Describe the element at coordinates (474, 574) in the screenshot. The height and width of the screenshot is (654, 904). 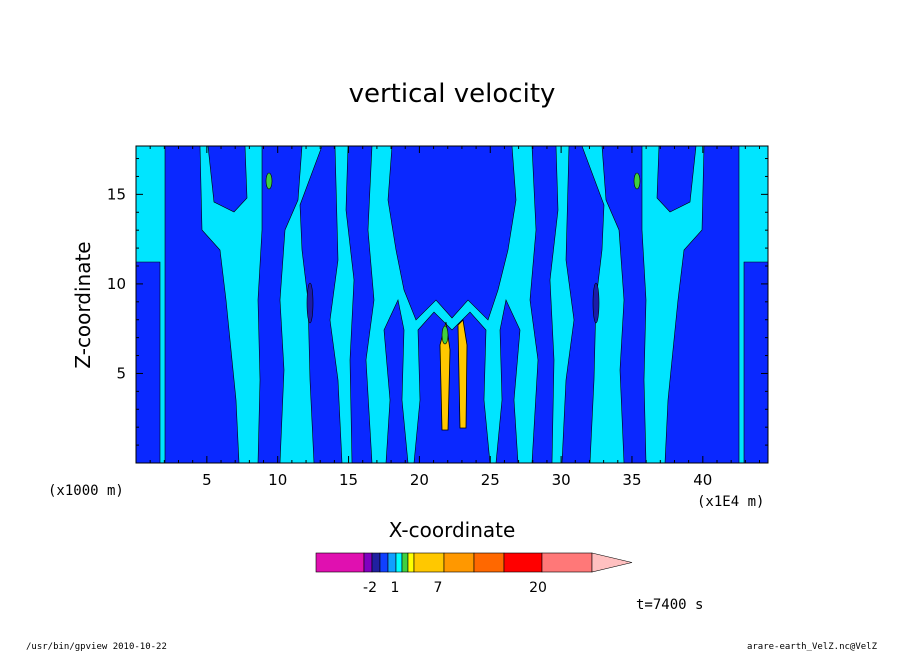
I see `colorbar: -2 1 7 20` at that location.